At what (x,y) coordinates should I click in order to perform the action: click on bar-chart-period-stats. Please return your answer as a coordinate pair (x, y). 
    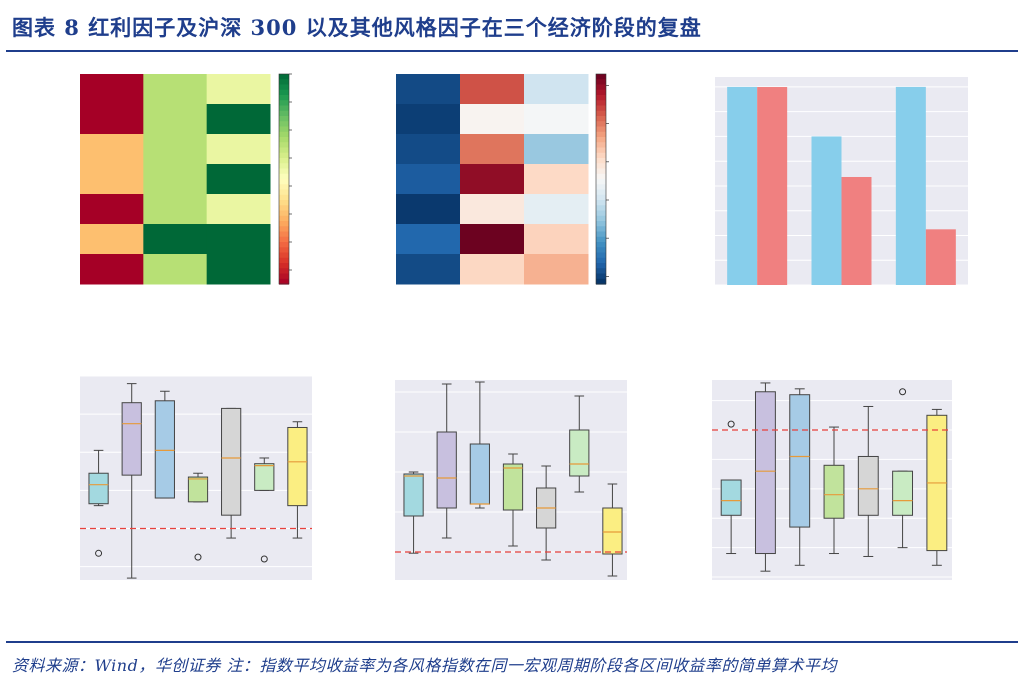
    Looking at the image, I should click on (841, 181).